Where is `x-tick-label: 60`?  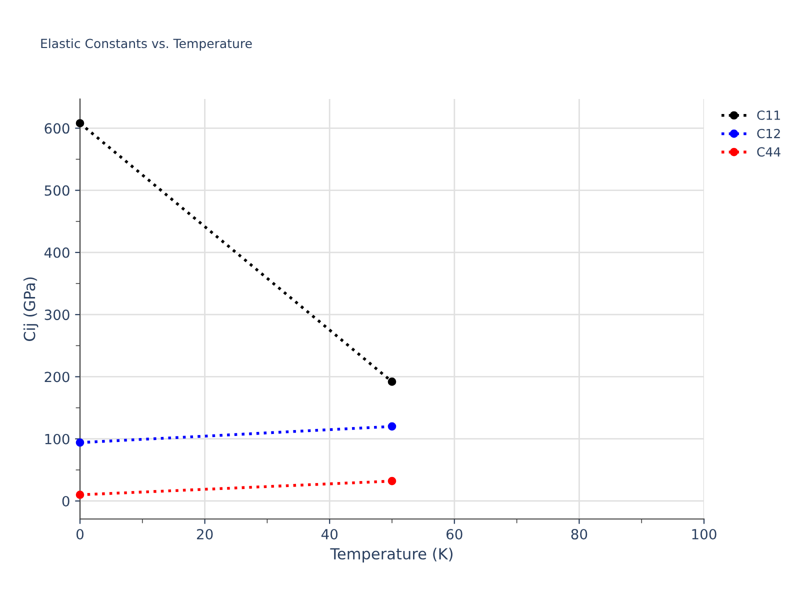 x-tick-label: 60 is located at coordinates (454, 534).